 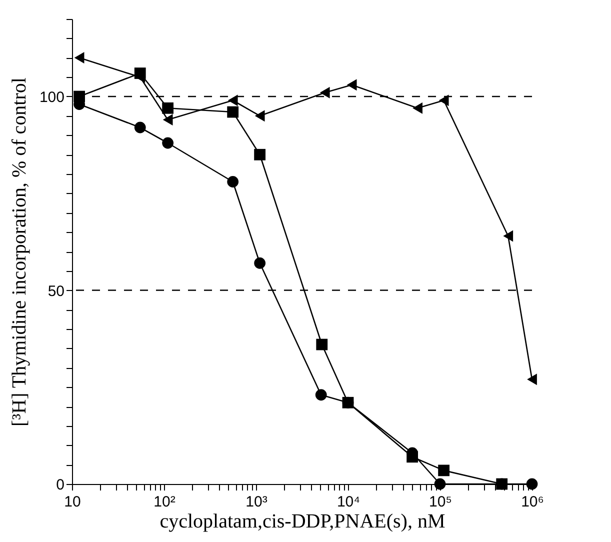 I want to click on y-axis-title: [³H] Thymidine incorporation, % of control, so click(x=19, y=251).